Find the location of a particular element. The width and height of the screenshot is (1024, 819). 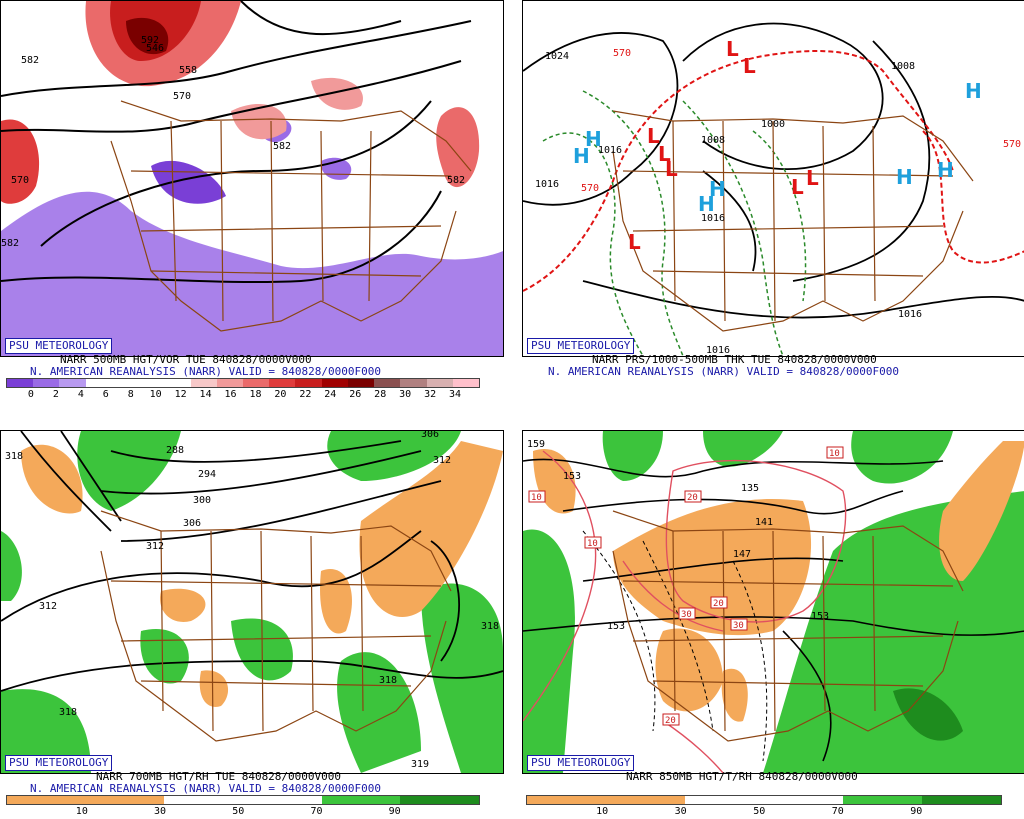

scale-tick-label: 14 is located at coordinates (205, 394).